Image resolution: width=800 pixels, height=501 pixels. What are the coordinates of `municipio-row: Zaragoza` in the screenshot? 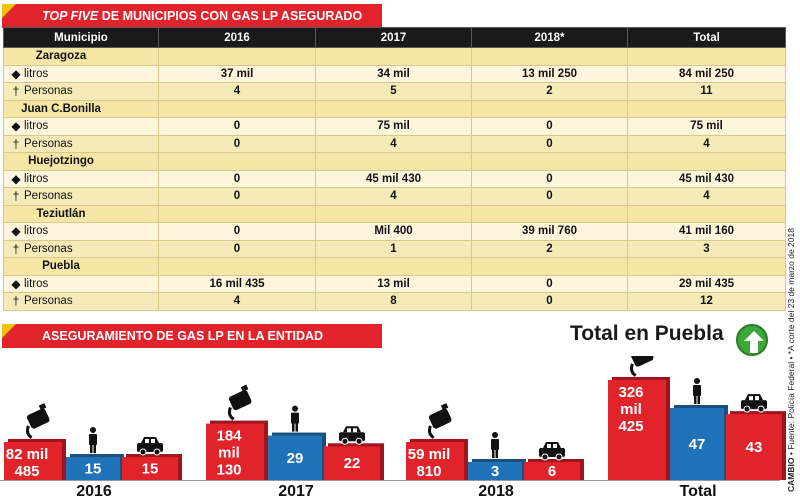 It's located at (394, 56).